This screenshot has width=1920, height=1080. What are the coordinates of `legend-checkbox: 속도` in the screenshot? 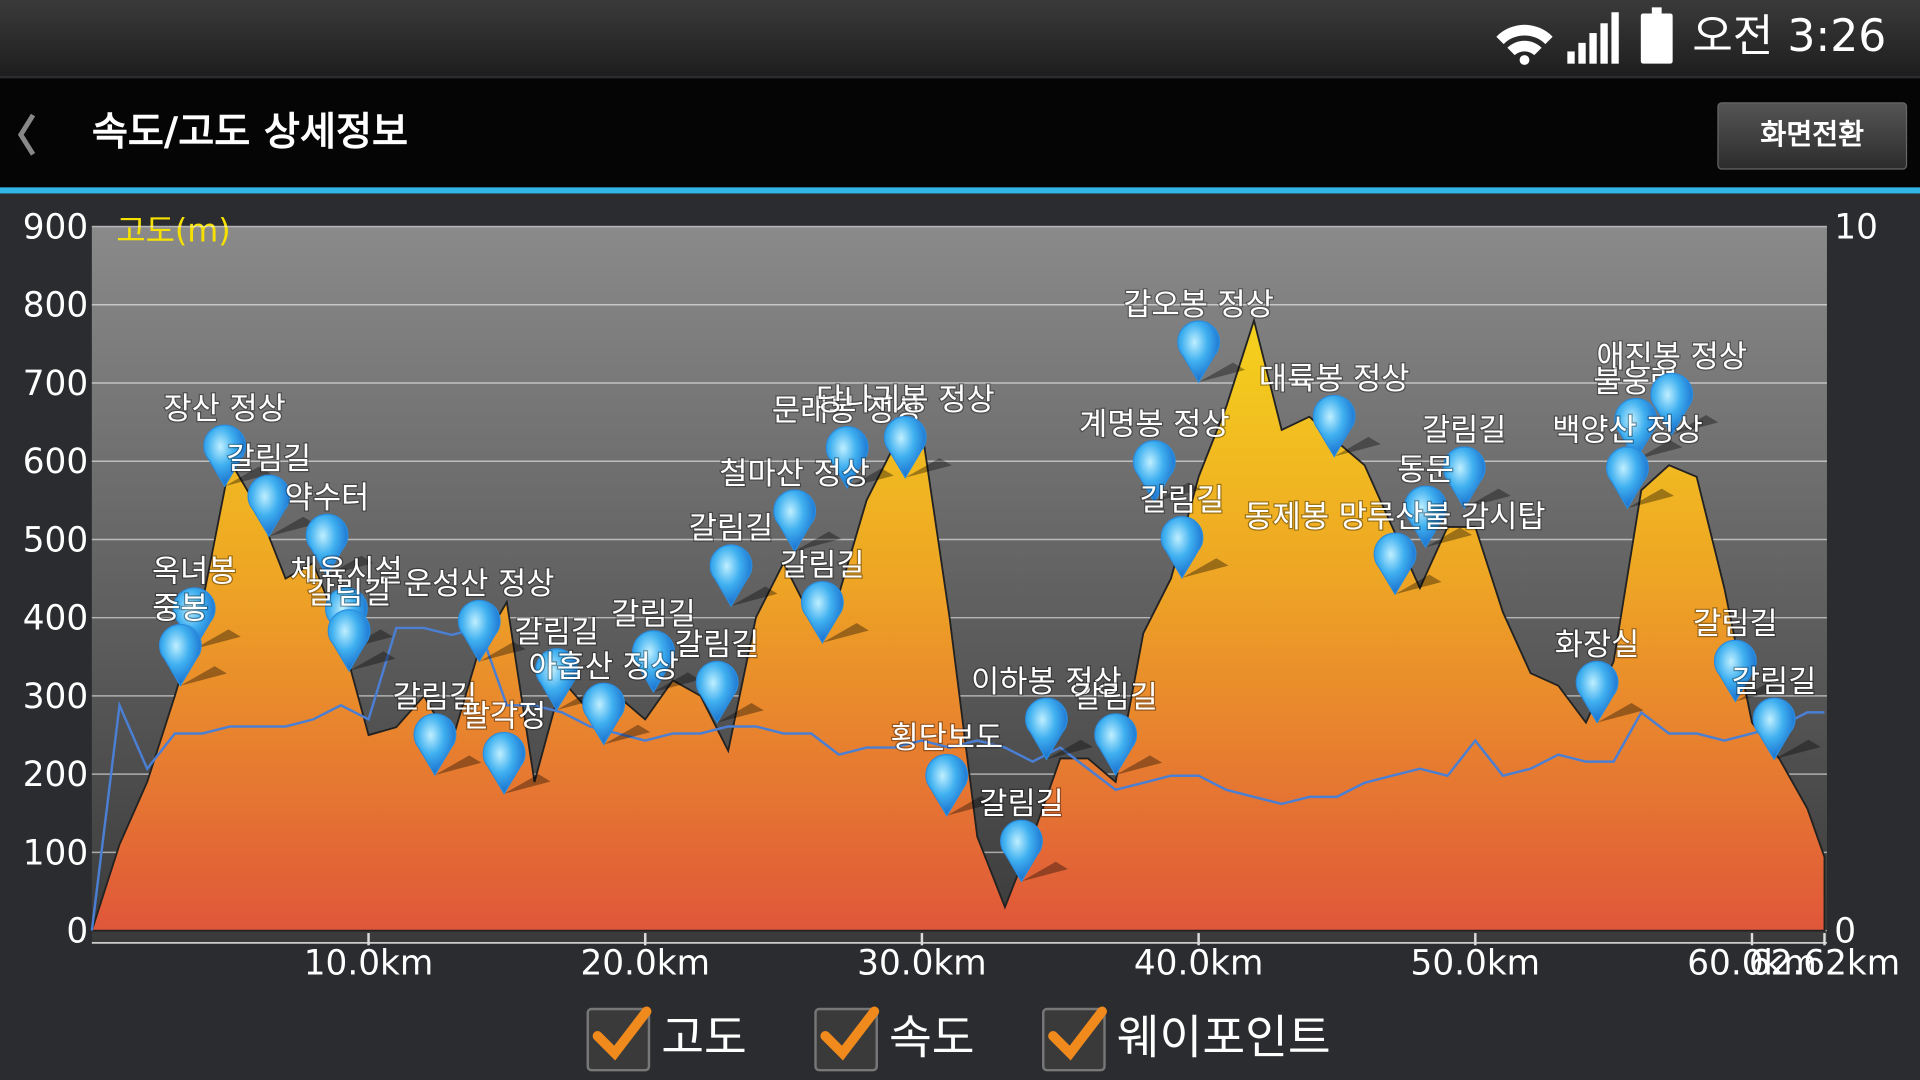 It's located at (894, 1039).